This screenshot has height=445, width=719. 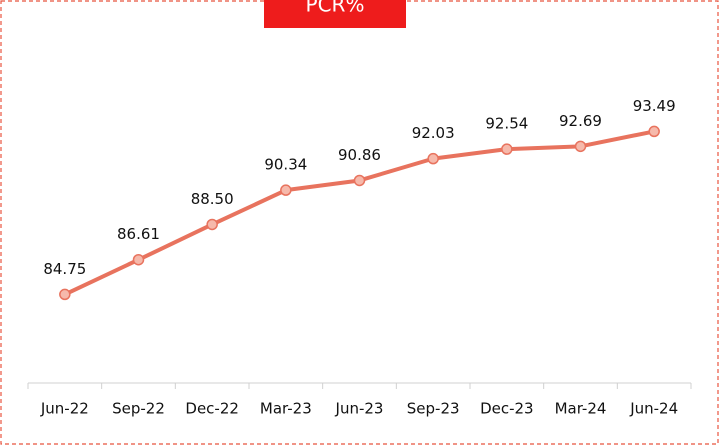 What do you see at coordinates (138, 234) in the screenshot?
I see `data-label: 86.61` at bounding box center [138, 234].